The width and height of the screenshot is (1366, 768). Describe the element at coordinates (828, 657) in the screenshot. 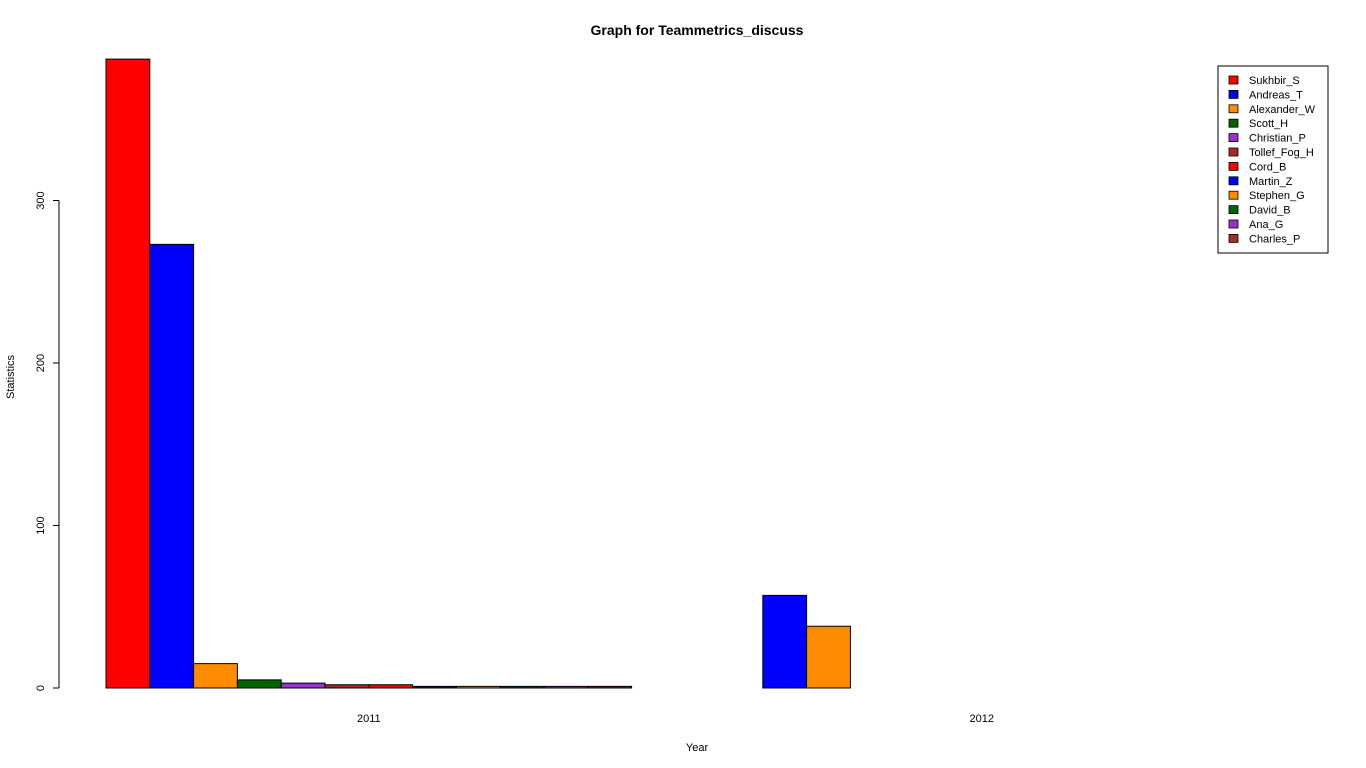

I see `bar-Alexander_W-2012` at that location.